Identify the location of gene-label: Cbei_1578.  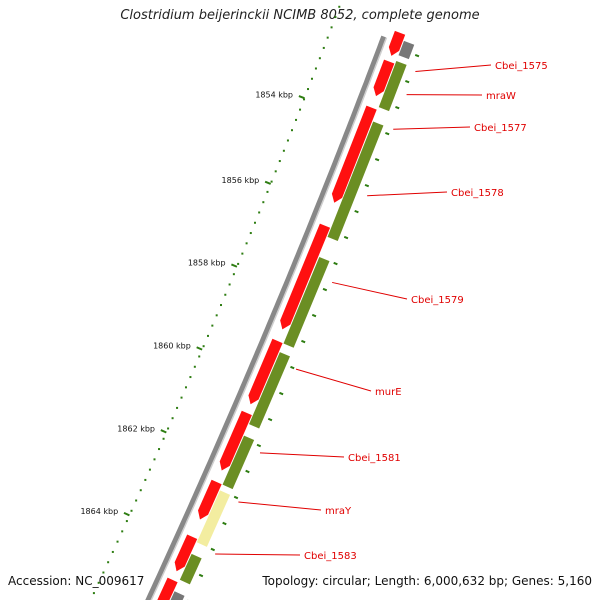
(477, 193).